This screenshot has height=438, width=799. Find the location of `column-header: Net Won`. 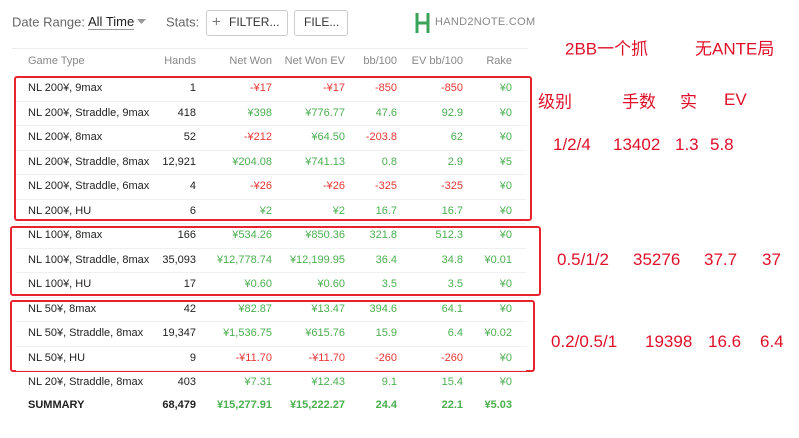

column-header: Net Won is located at coordinates (250, 61).